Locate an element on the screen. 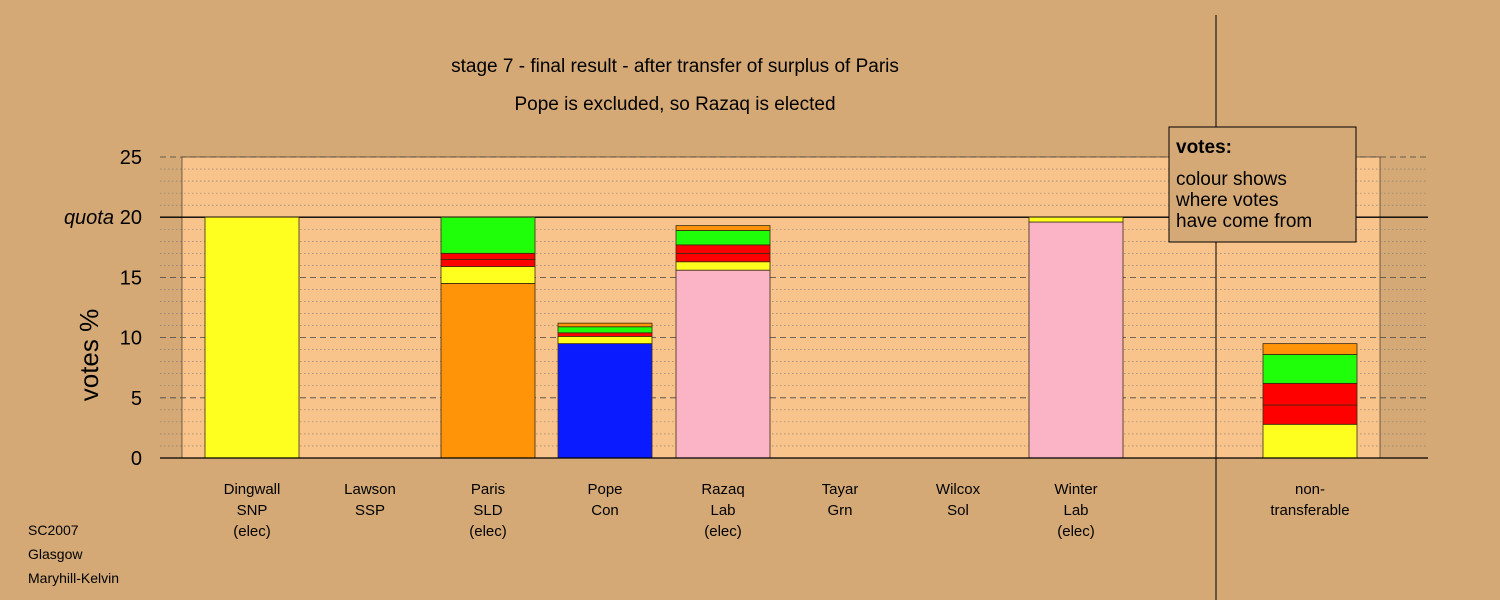  legend-line: where votes is located at coordinates (1226, 200).